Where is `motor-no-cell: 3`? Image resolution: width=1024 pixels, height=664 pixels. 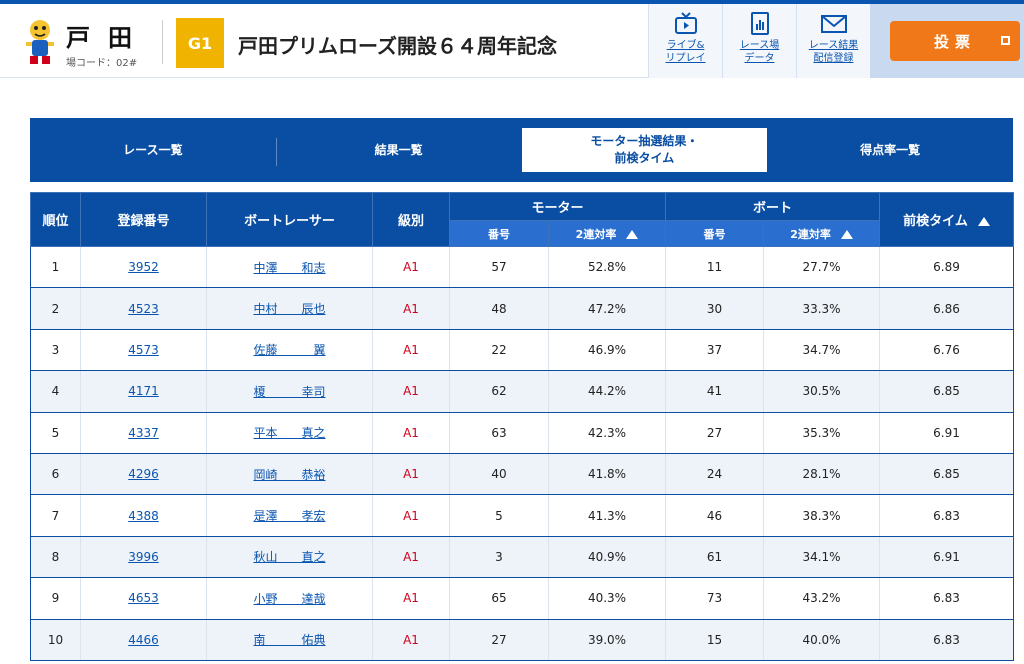
motor-no-cell: 3 is located at coordinates (499, 557).